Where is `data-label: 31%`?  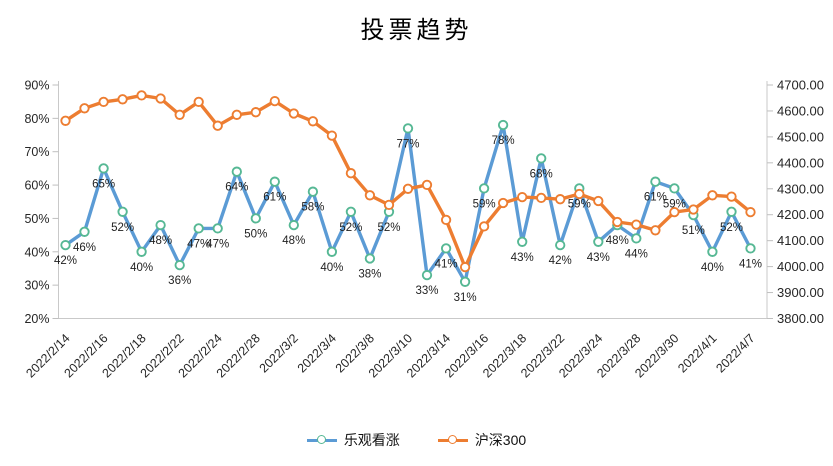 data-label: 31% is located at coordinates (465, 298).